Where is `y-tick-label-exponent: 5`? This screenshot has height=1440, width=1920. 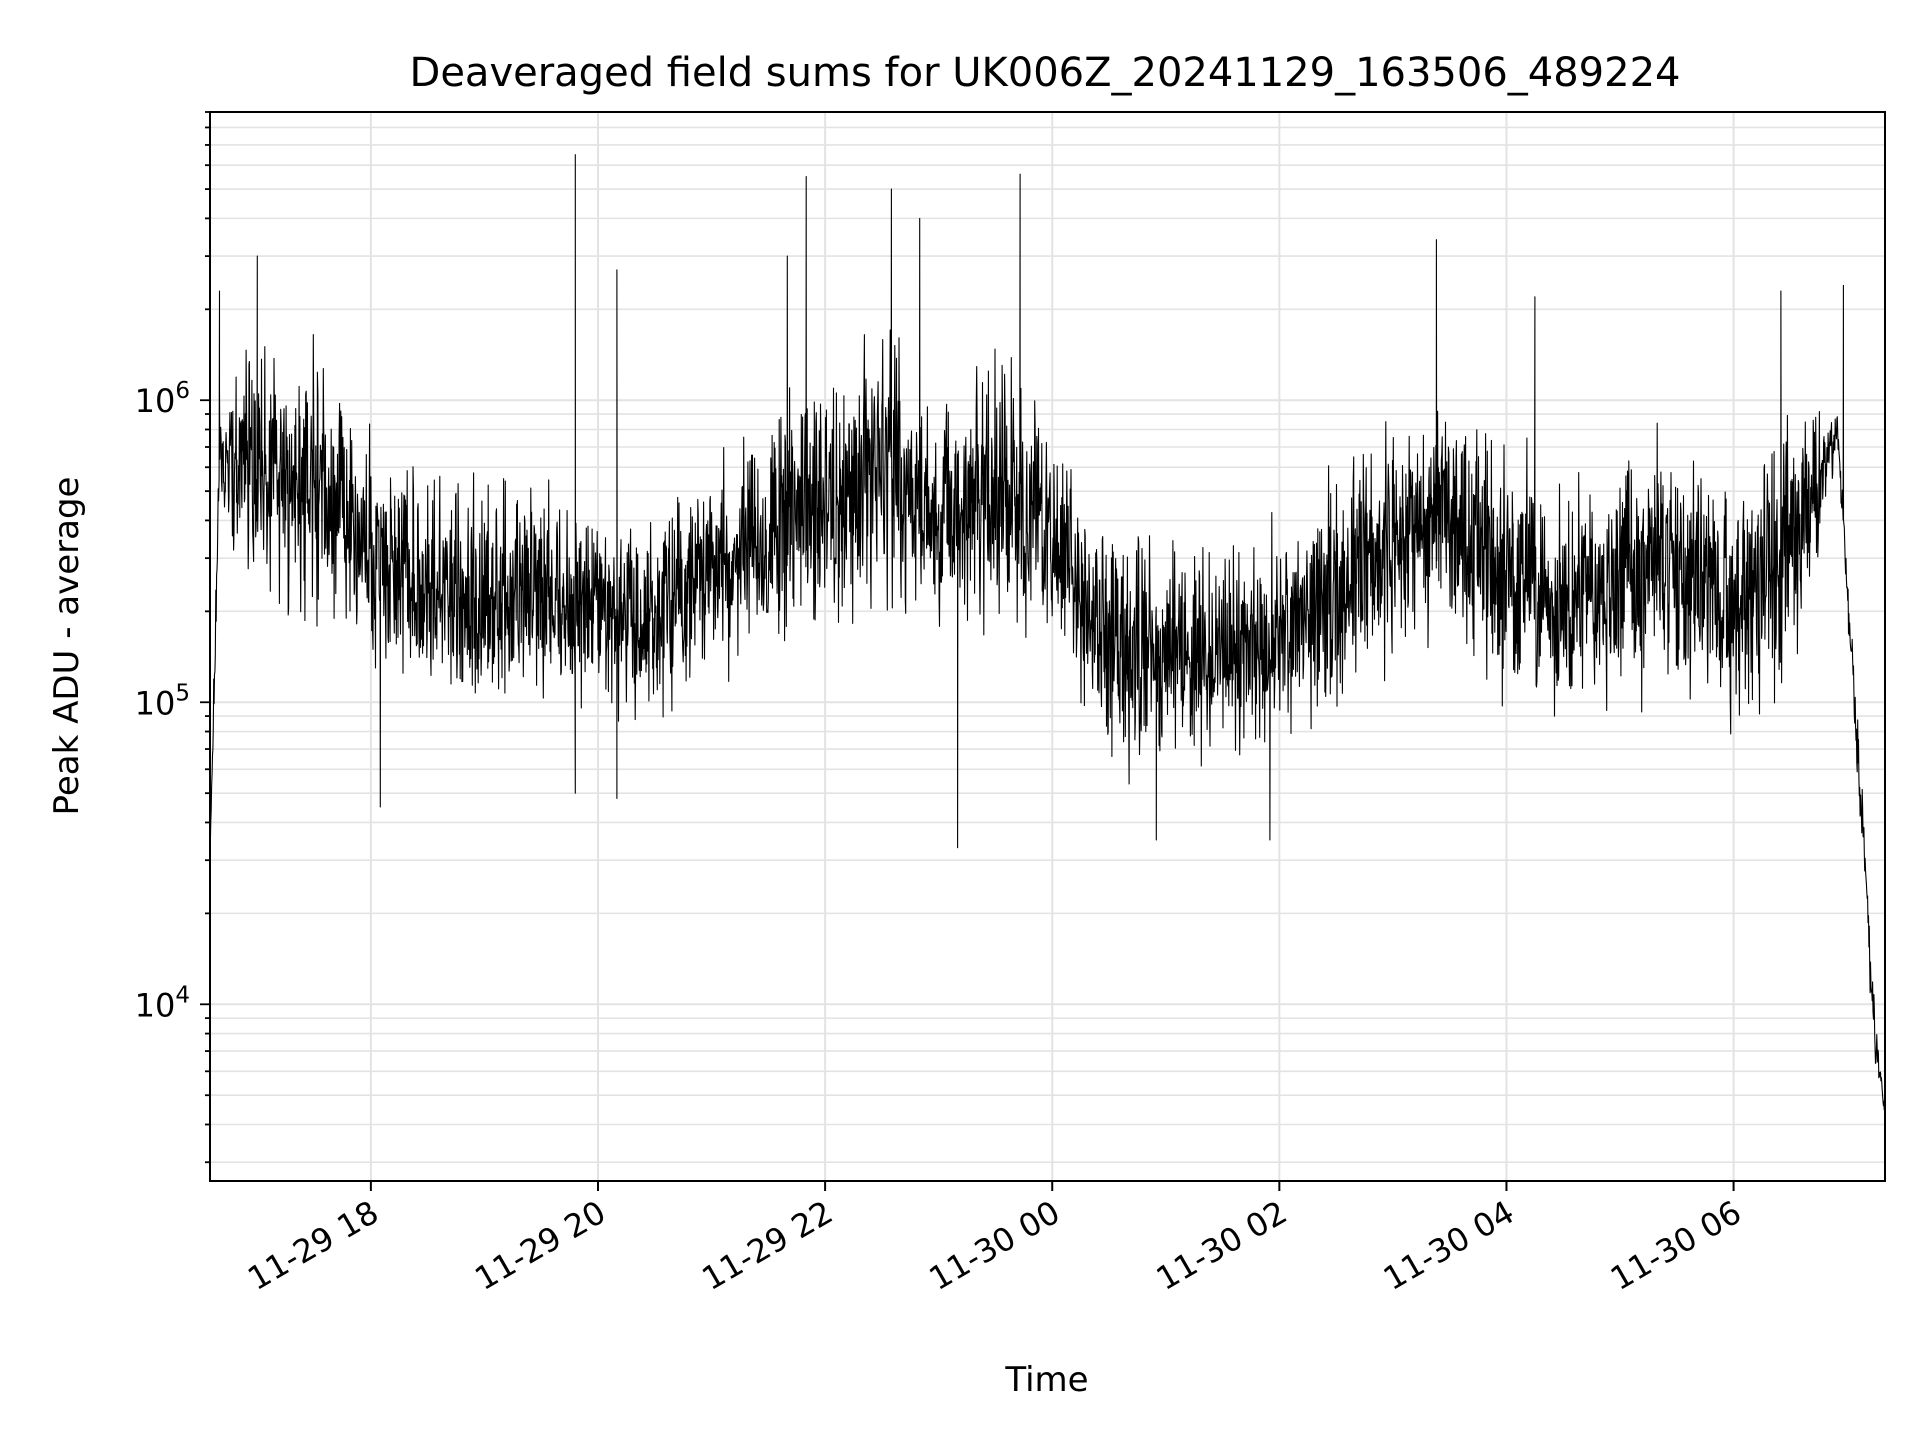 y-tick-label-exponent: 5 is located at coordinates (182, 693).